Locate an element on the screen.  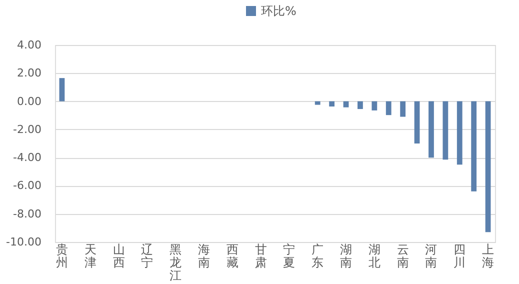
legend-label: 环比% is located at coordinates (278, 11).